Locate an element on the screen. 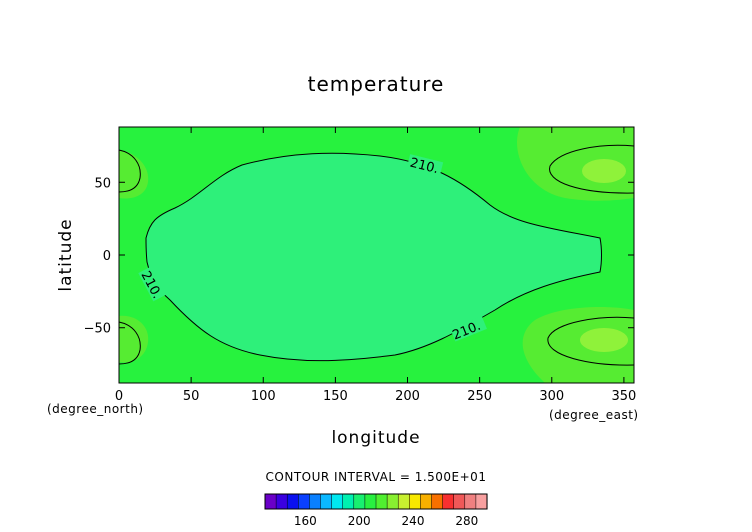  y-tick-label: −50 is located at coordinates (97, 329).